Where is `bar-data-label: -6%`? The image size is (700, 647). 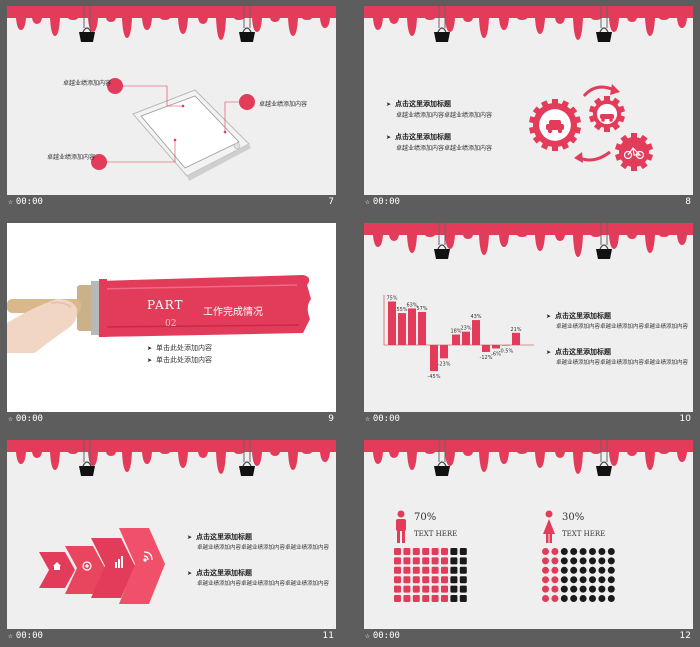 bar-data-label: -6% is located at coordinates (496, 354).